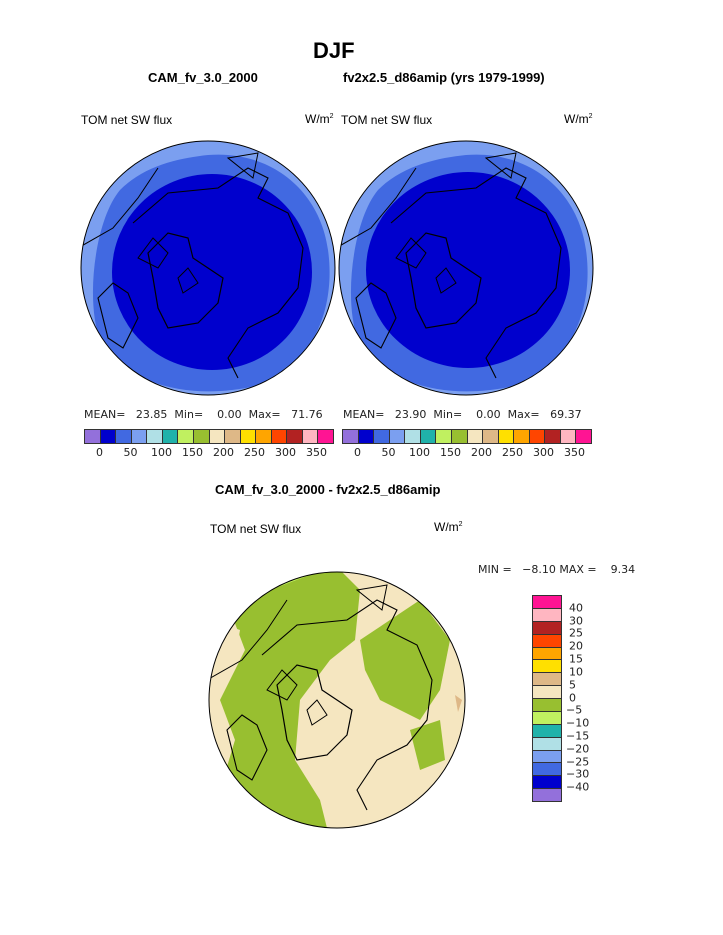  I want to click on colorbar-tick-label: 15, so click(576, 659).